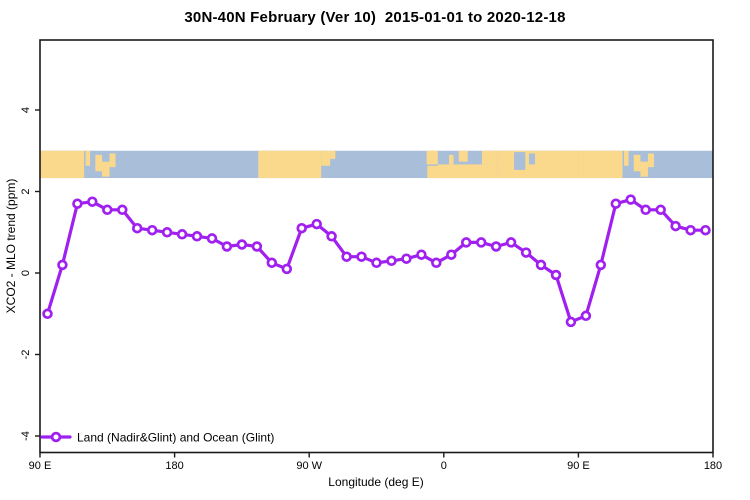 The width and height of the screenshot is (750, 500). I want to click on y-tick-label: 0, so click(26, 273).